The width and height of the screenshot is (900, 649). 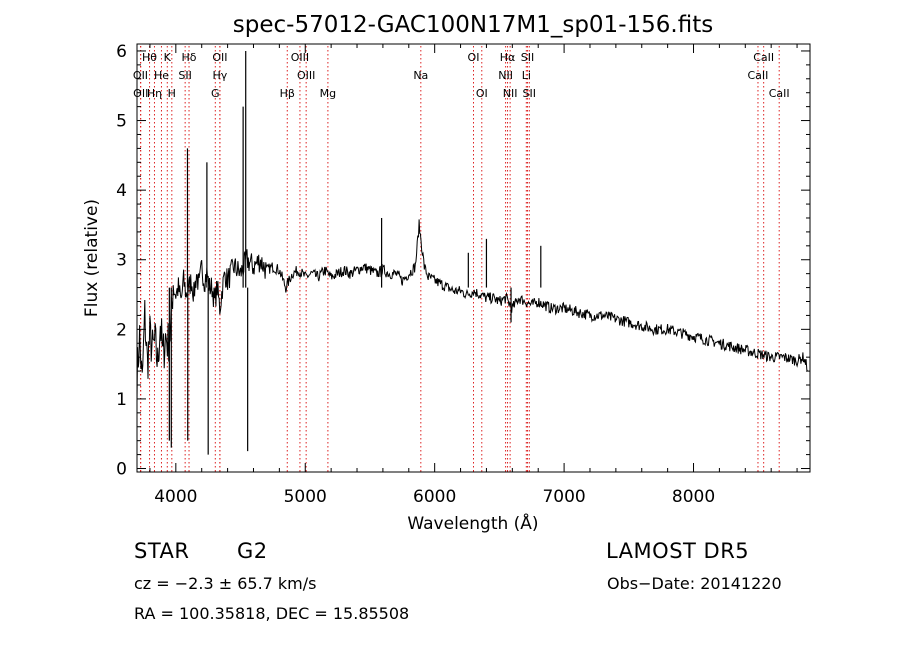 I want to click on object-subclass: G2, so click(x=252, y=551).